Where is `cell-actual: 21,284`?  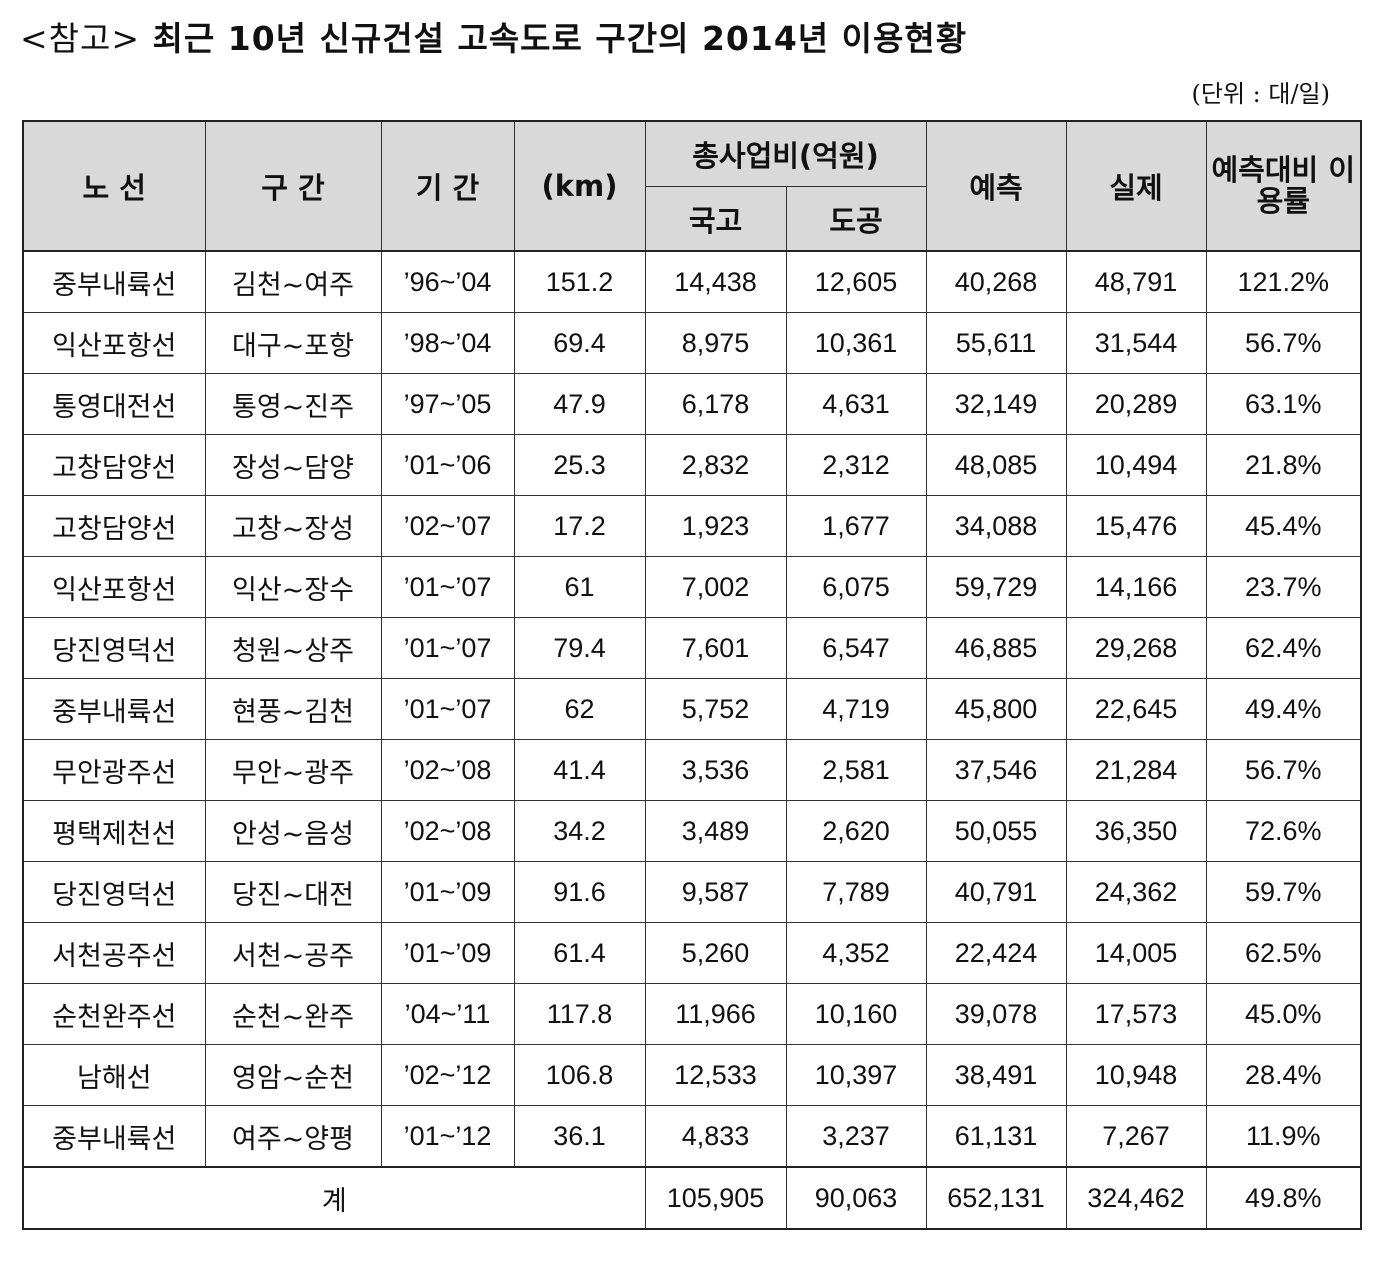 cell-actual: 21,284 is located at coordinates (1136, 770).